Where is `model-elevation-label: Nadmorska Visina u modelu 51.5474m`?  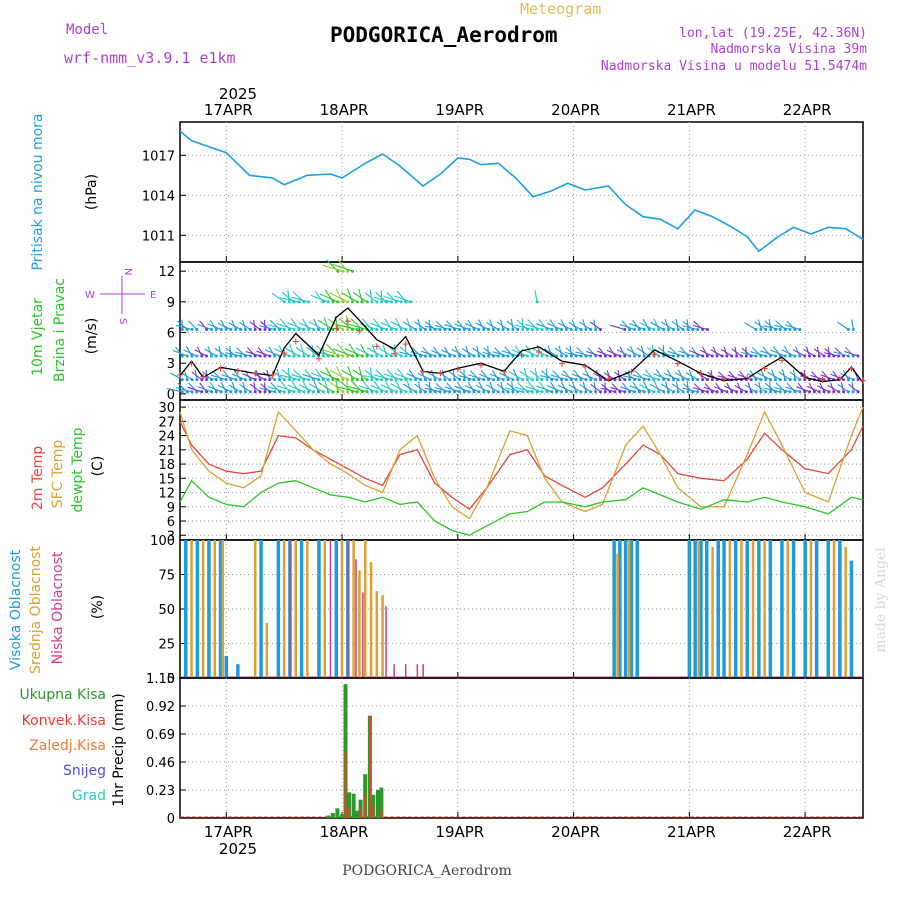
model-elevation-label: Nadmorska Visina u modelu 51.5474m is located at coordinates (734, 66).